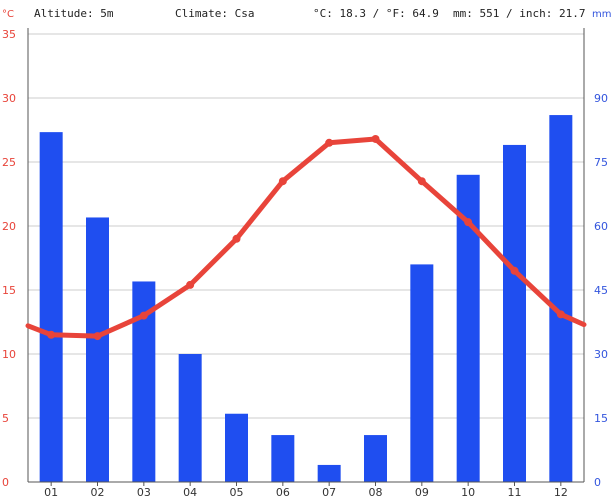 This screenshot has height=500, width=611. What do you see at coordinates (601, 162) in the screenshot?
I see `right-tick-label: 75` at bounding box center [601, 162].